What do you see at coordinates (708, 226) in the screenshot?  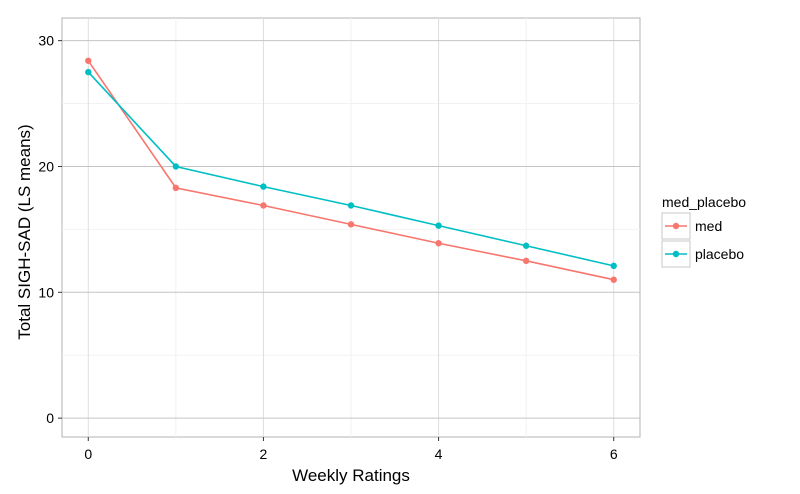 I see `legend-label-med: med` at bounding box center [708, 226].